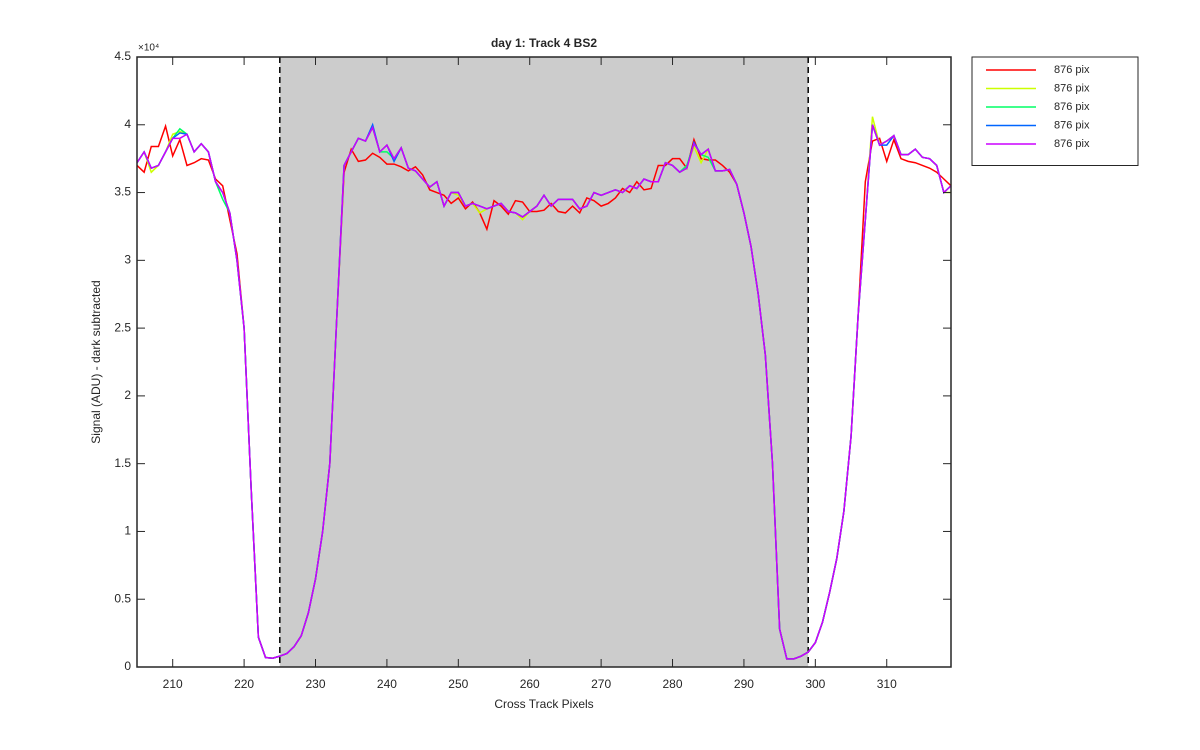  Describe the element at coordinates (458, 684) in the screenshot. I see `x-tick-label: 250` at that location.